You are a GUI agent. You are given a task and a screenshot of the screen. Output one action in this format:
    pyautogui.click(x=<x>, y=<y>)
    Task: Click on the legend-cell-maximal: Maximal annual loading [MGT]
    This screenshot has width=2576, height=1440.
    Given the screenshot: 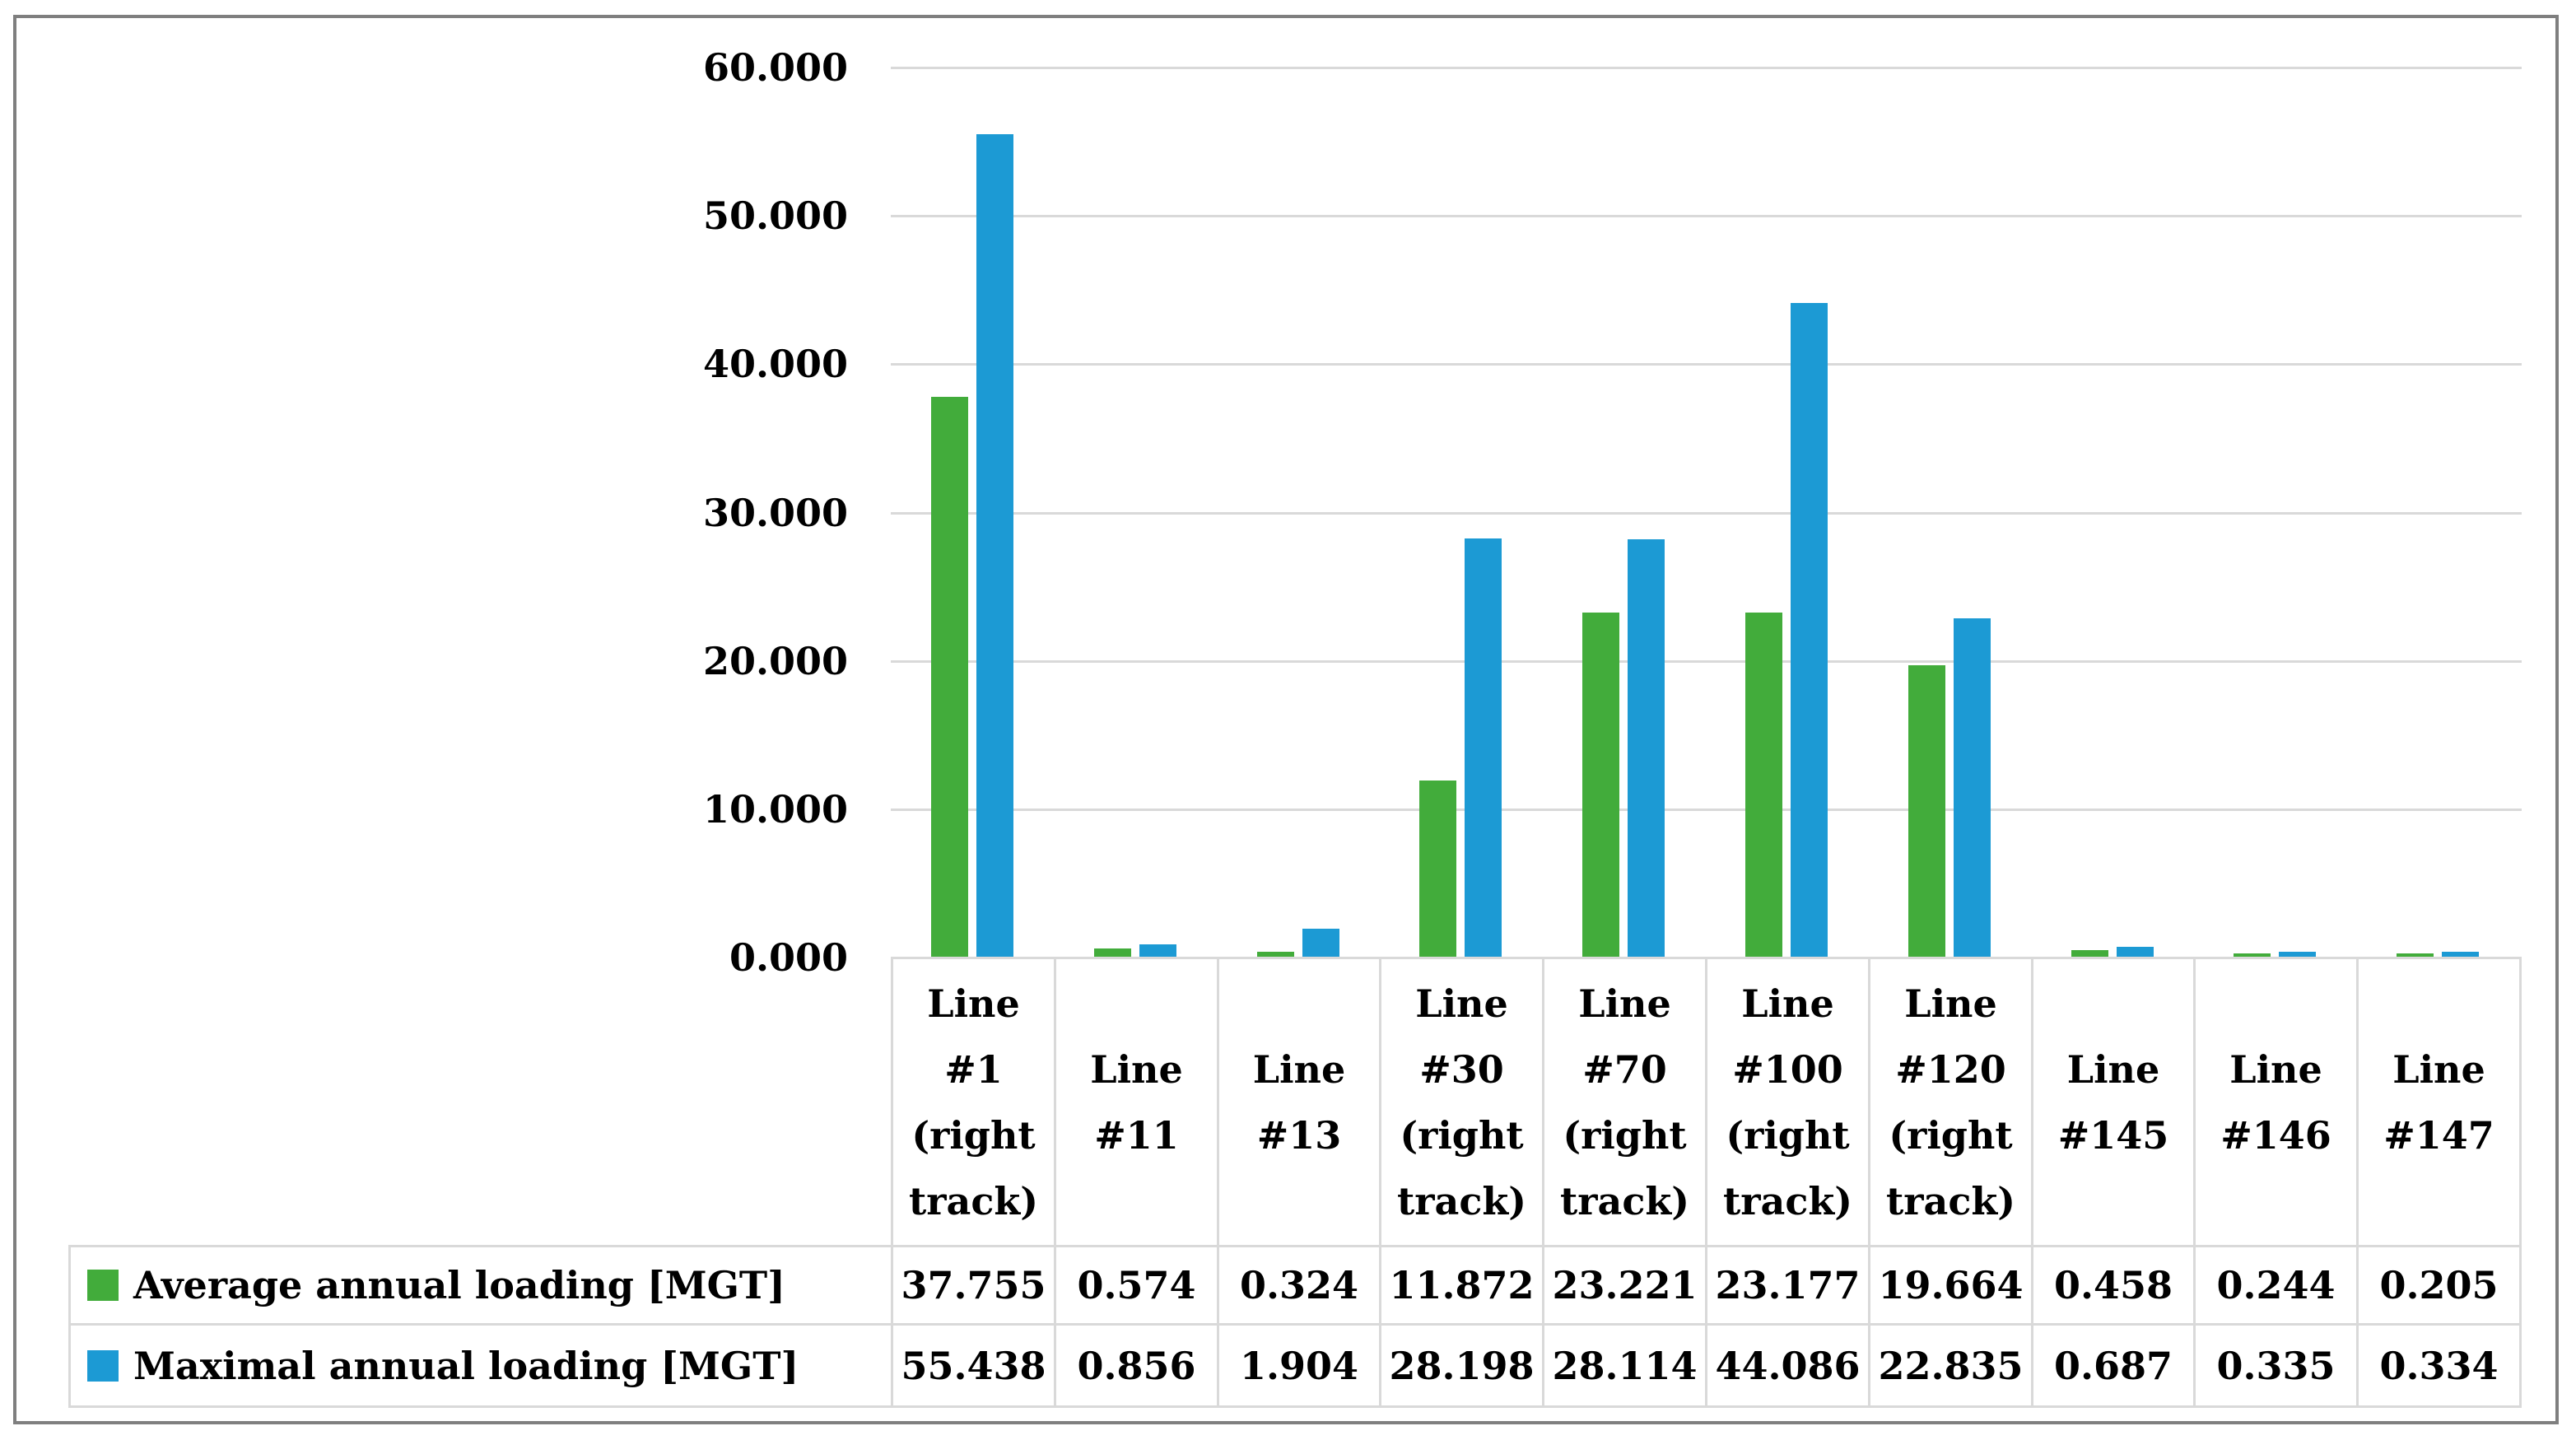 What is the action you would take?
    pyautogui.click(x=480, y=1365)
    